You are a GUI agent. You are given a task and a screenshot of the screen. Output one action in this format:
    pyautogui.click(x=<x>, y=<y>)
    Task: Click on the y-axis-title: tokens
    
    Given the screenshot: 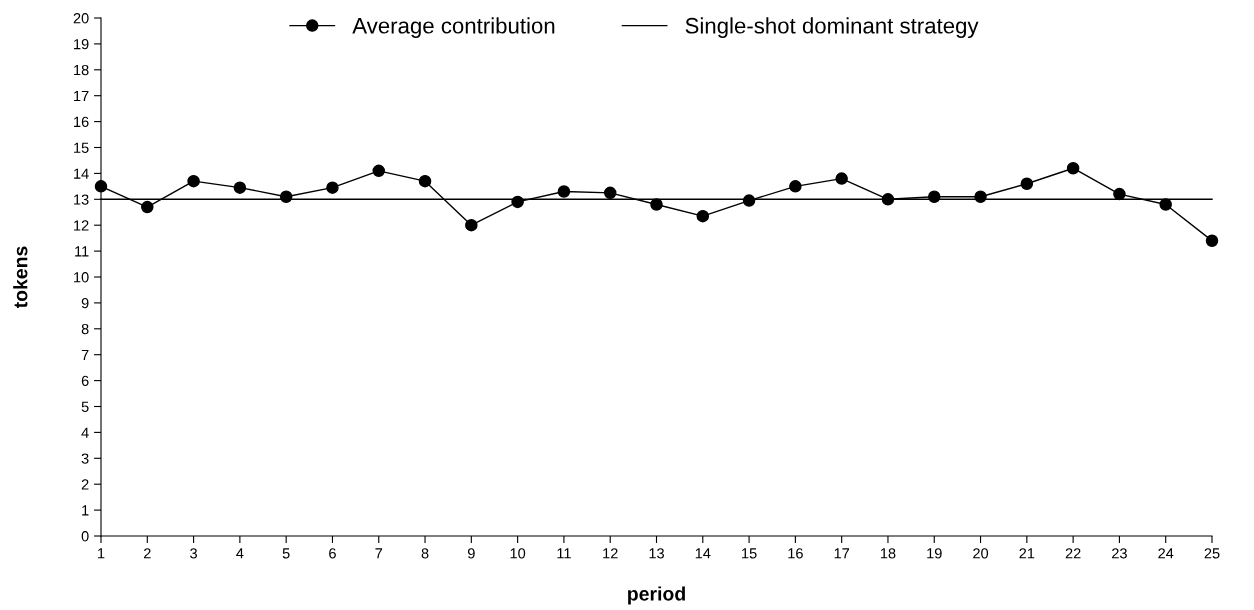 What is the action you would take?
    pyautogui.click(x=20, y=277)
    